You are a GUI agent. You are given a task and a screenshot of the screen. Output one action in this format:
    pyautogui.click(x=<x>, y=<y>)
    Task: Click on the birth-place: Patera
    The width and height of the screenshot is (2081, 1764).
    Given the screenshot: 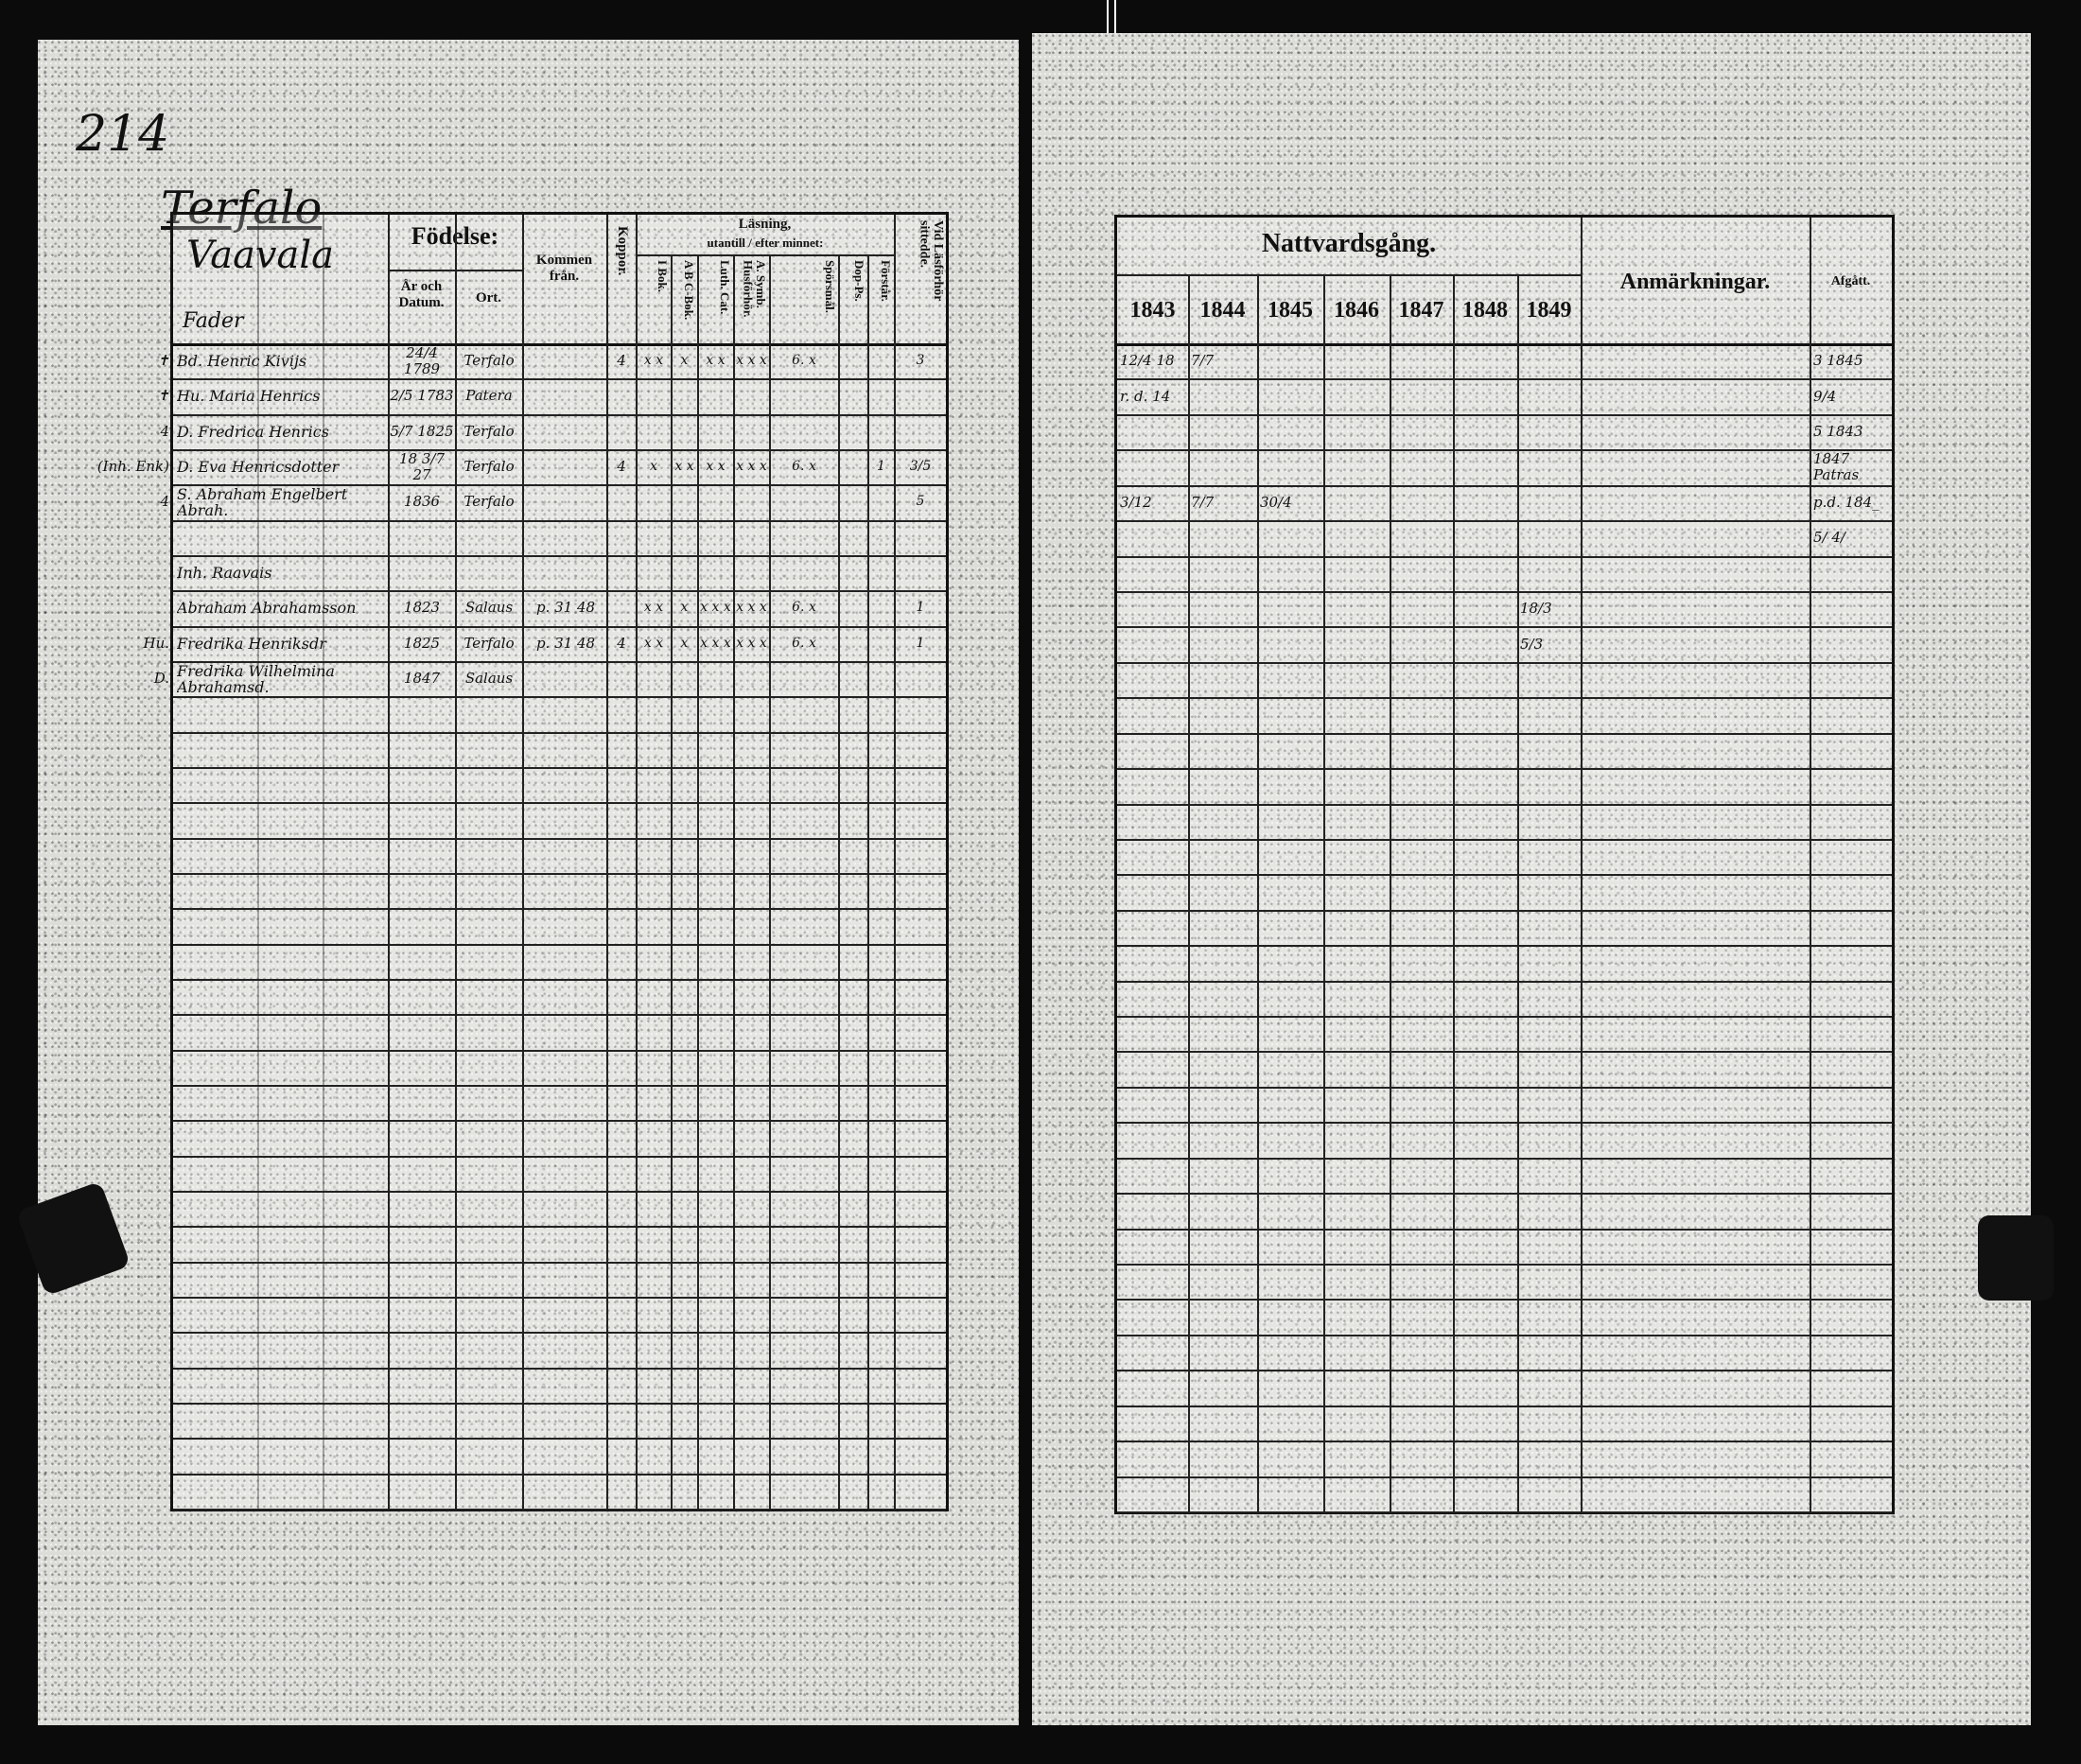 What is the action you would take?
    pyautogui.click(x=489, y=396)
    